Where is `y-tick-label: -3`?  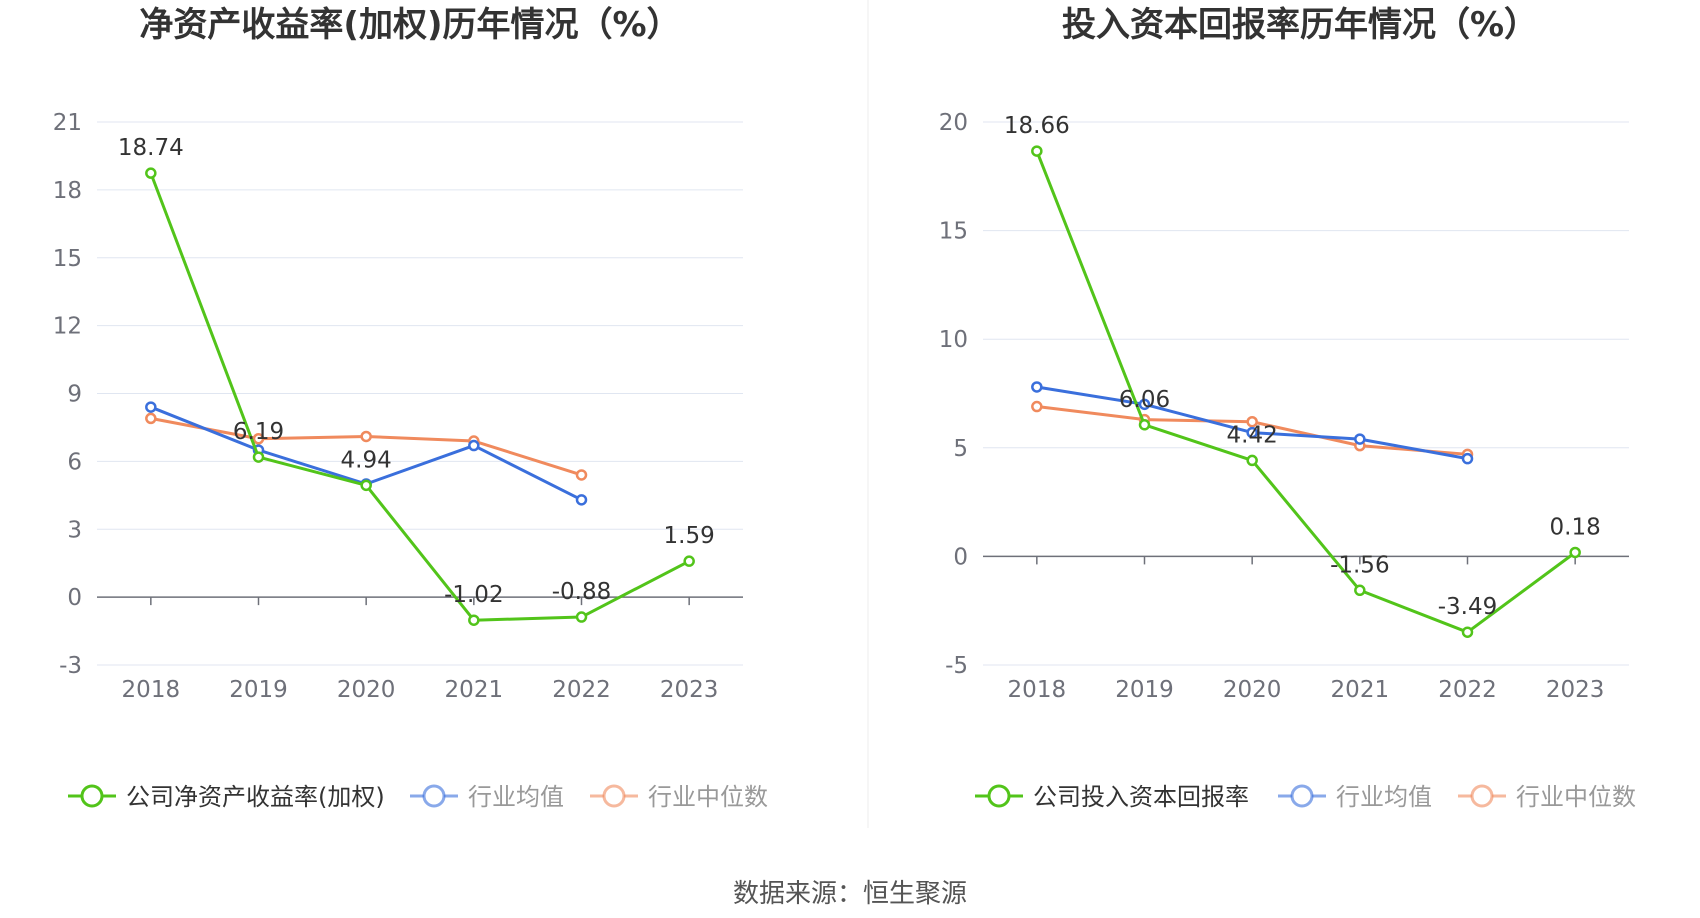 y-tick-label: -3 is located at coordinates (70, 666).